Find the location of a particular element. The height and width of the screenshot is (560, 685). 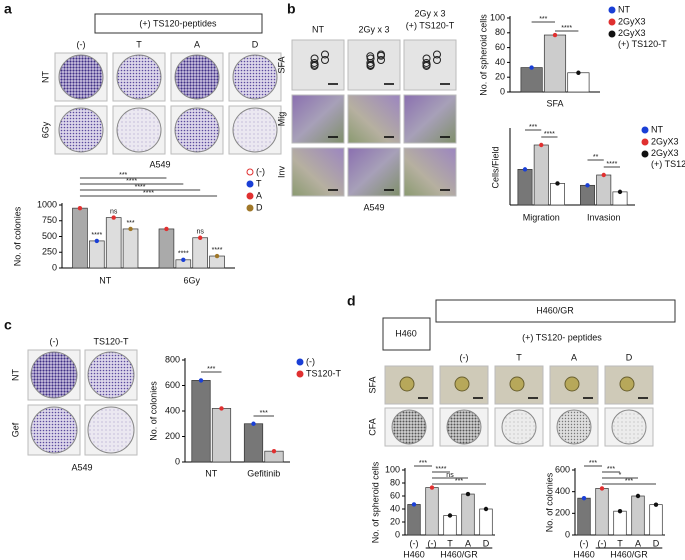

y-tick-label: 60 is located at coordinates (395, 495).